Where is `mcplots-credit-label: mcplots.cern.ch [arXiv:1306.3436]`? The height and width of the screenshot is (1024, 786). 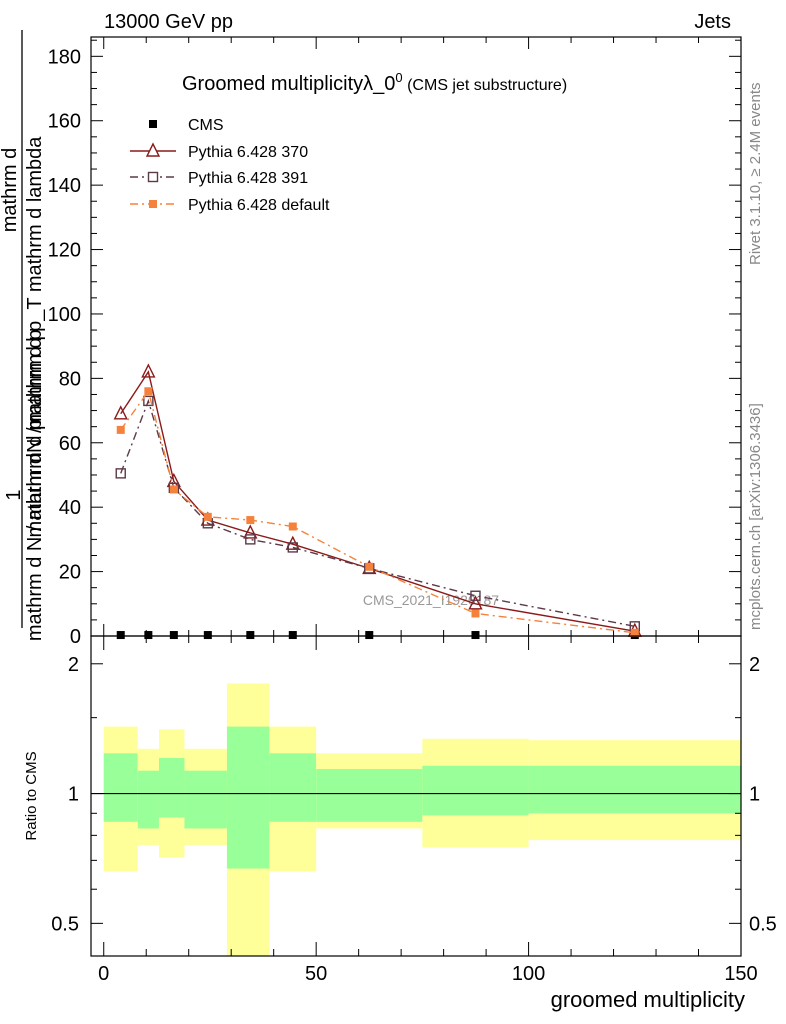 mcplots-credit-label: mcplots.cern.ch [arXiv:1306.3436] is located at coordinates (755, 516).